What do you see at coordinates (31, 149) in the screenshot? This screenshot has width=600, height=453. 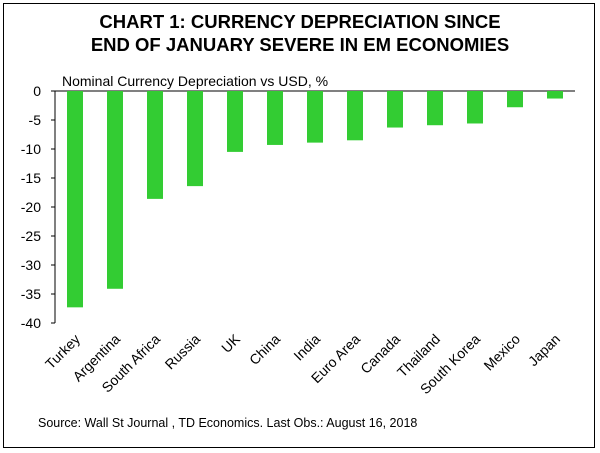 I see `y-tick-label: -10` at bounding box center [31, 149].